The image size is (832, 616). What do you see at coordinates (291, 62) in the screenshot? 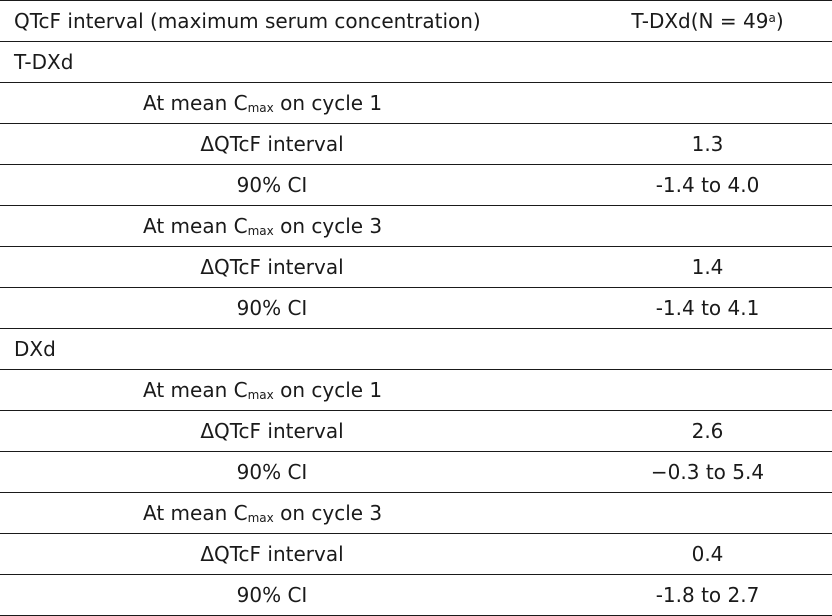
I see `group-label: T-DXd` at bounding box center [291, 62].